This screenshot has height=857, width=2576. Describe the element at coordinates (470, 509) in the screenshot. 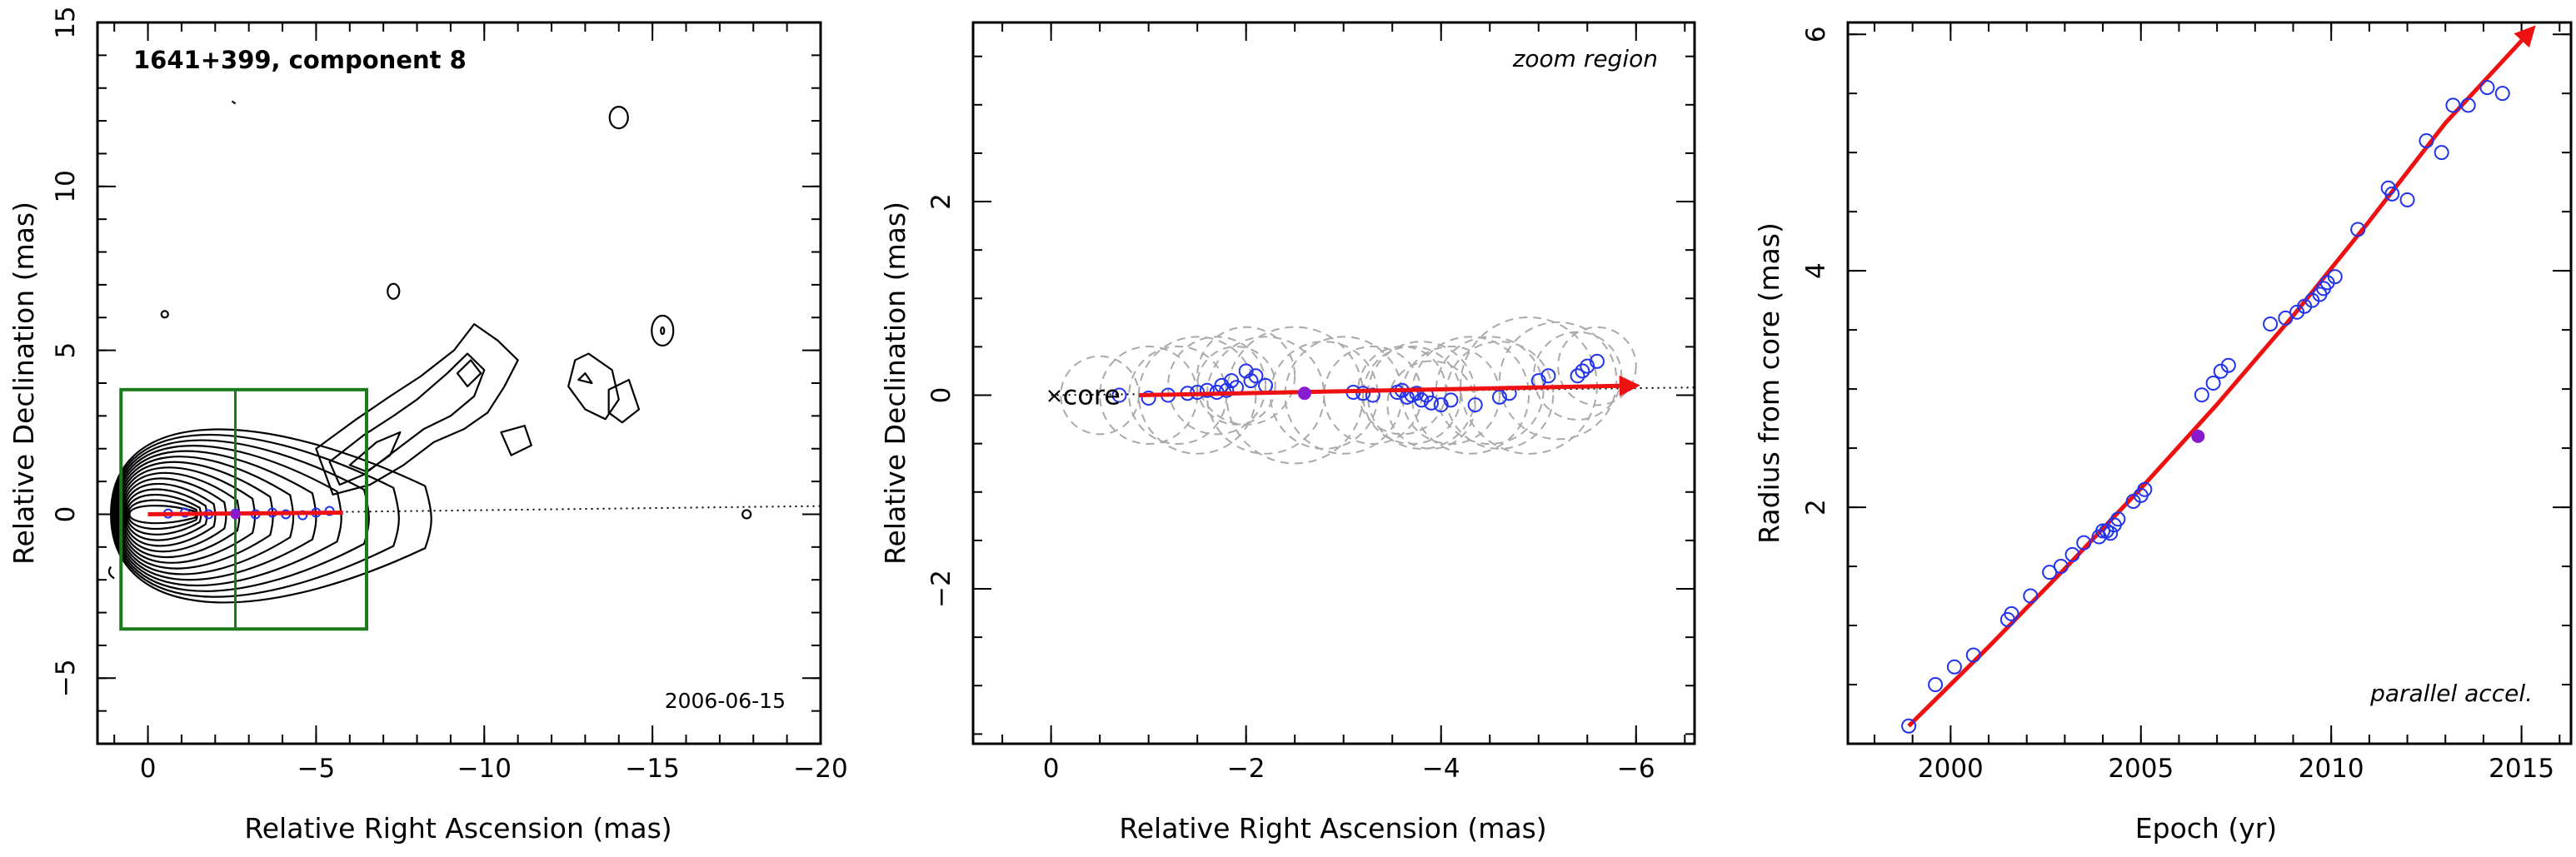

I see `panel-map-overlay` at that location.